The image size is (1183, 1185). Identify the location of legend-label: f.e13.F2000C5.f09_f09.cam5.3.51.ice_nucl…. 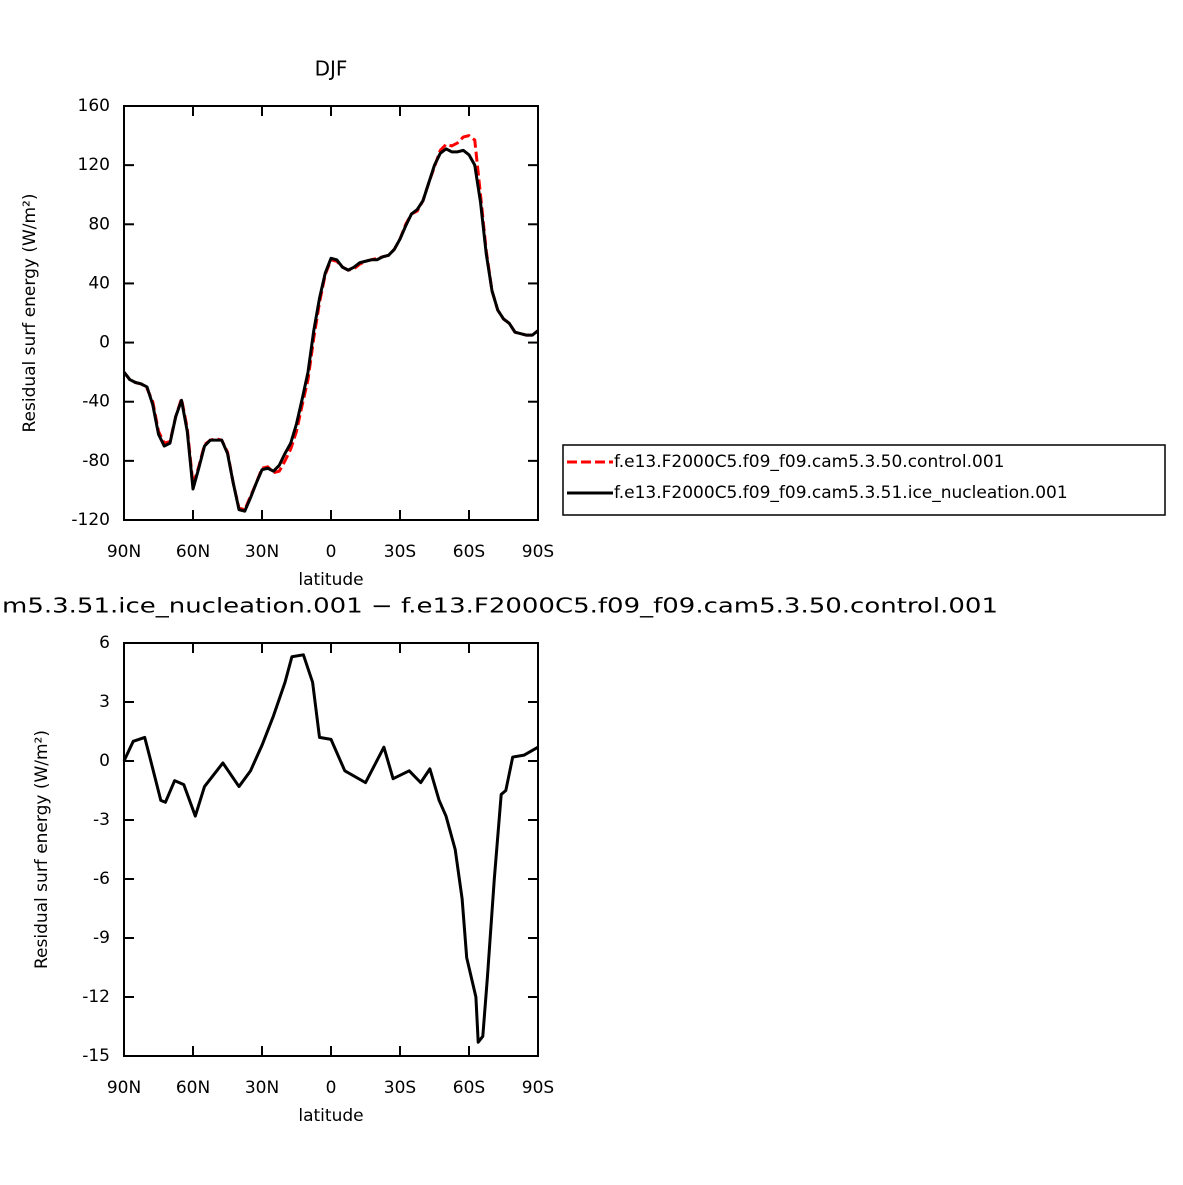
(841, 493).